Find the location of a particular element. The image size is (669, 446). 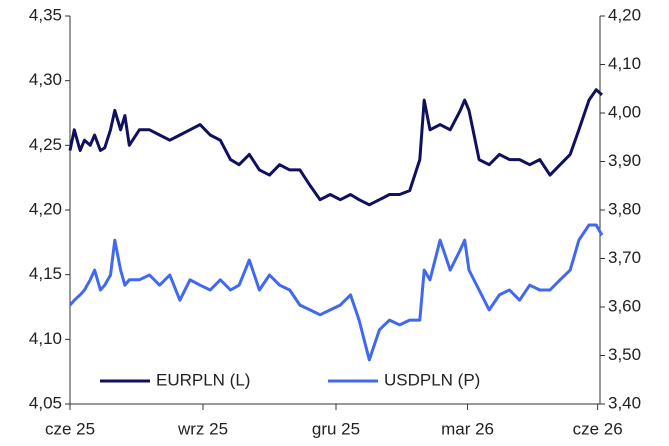

y-tick-label: 4,15 is located at coordinates (45, 273).